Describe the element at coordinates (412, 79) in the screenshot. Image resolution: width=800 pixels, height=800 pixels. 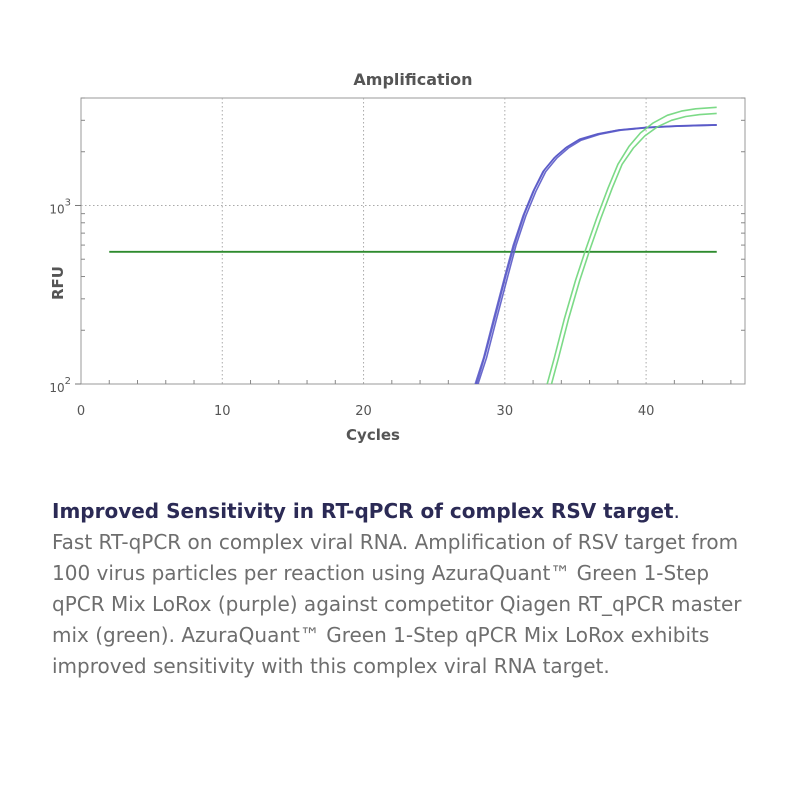
I see `chart-title: Amplification` at that location.